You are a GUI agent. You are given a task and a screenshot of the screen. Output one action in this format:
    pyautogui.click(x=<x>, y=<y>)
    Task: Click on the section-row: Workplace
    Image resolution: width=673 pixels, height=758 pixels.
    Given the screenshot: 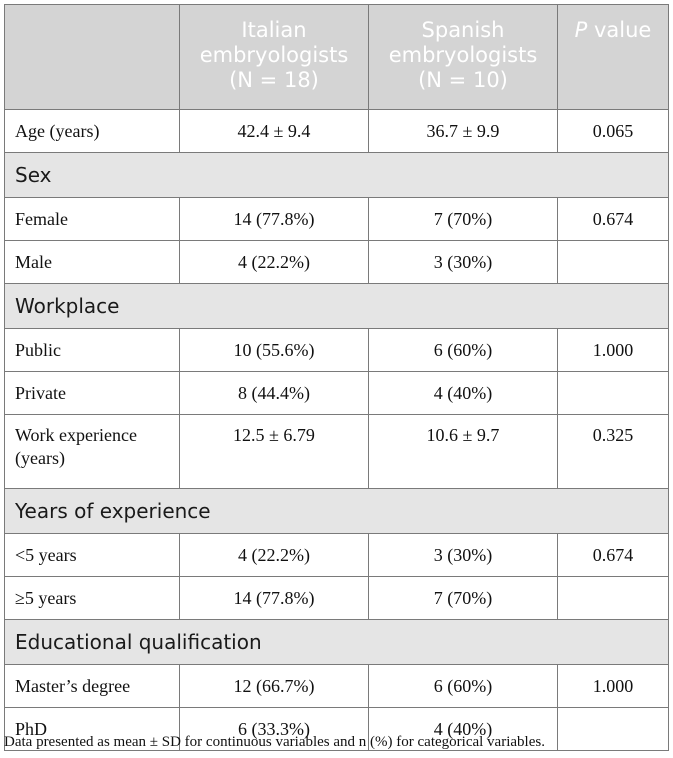 What is the action you would take?
    pyautogui.click(x=336, y=306)
    